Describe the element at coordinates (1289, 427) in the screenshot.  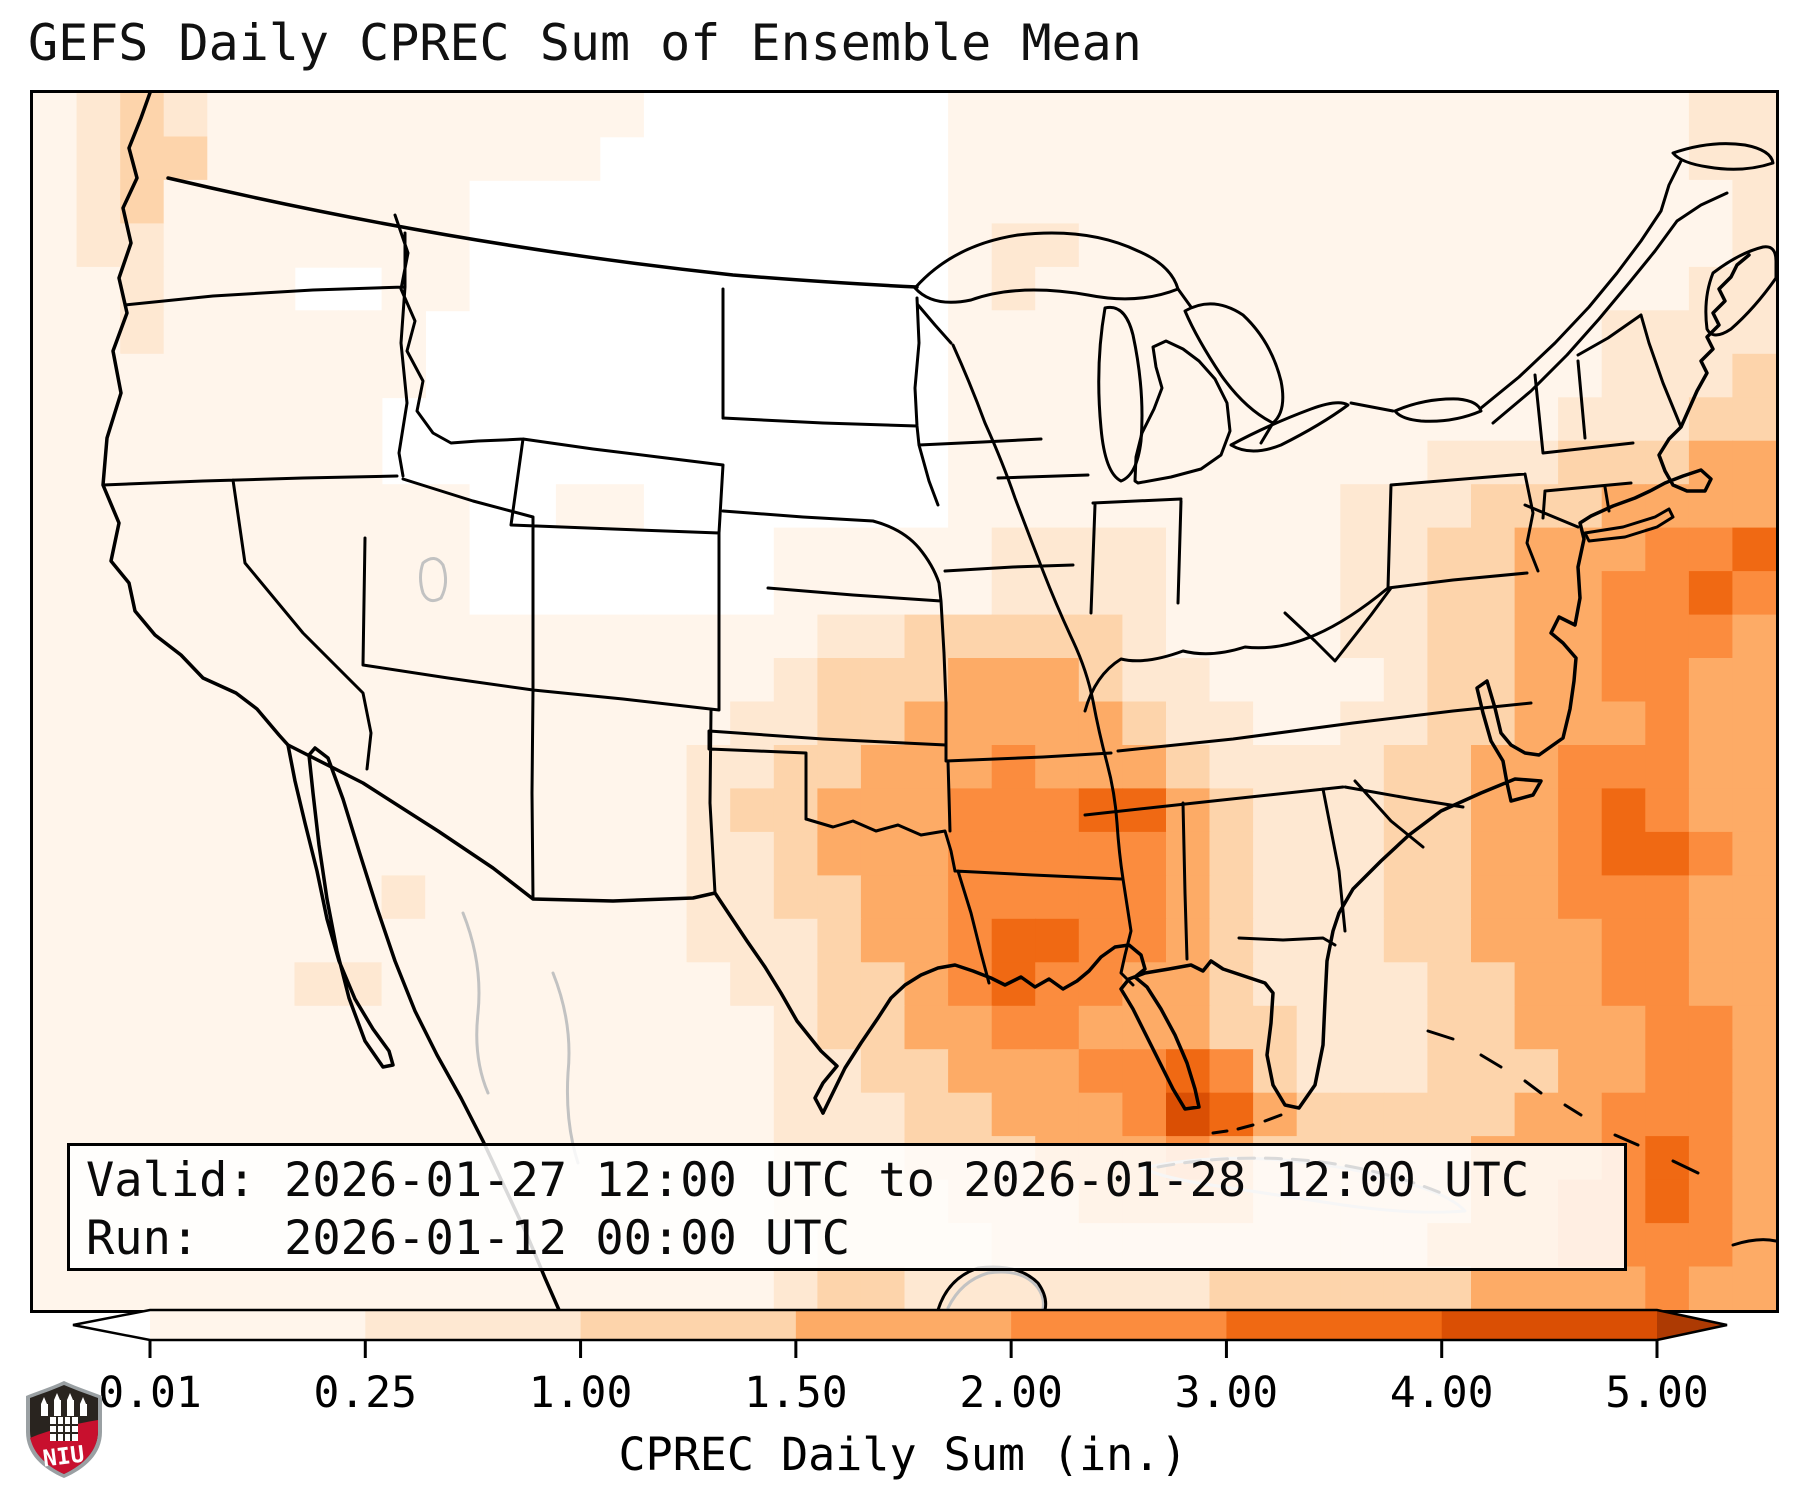
I see `lake-erie` at that location.